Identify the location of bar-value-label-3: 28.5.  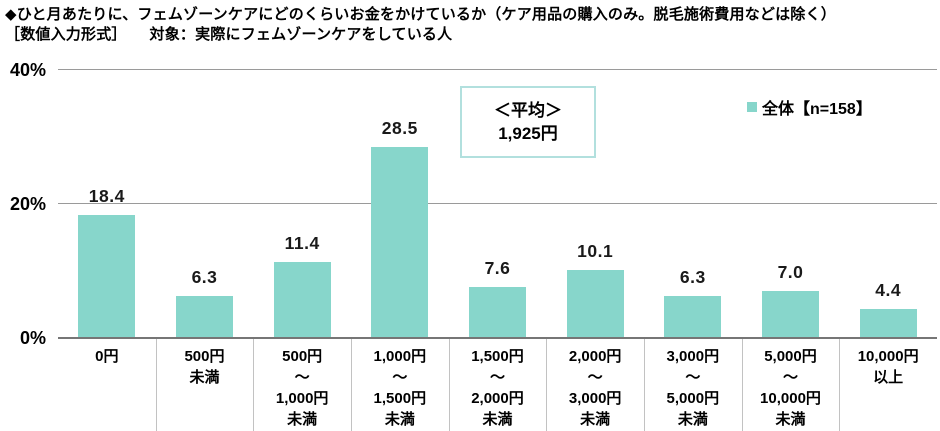
(399, 128).